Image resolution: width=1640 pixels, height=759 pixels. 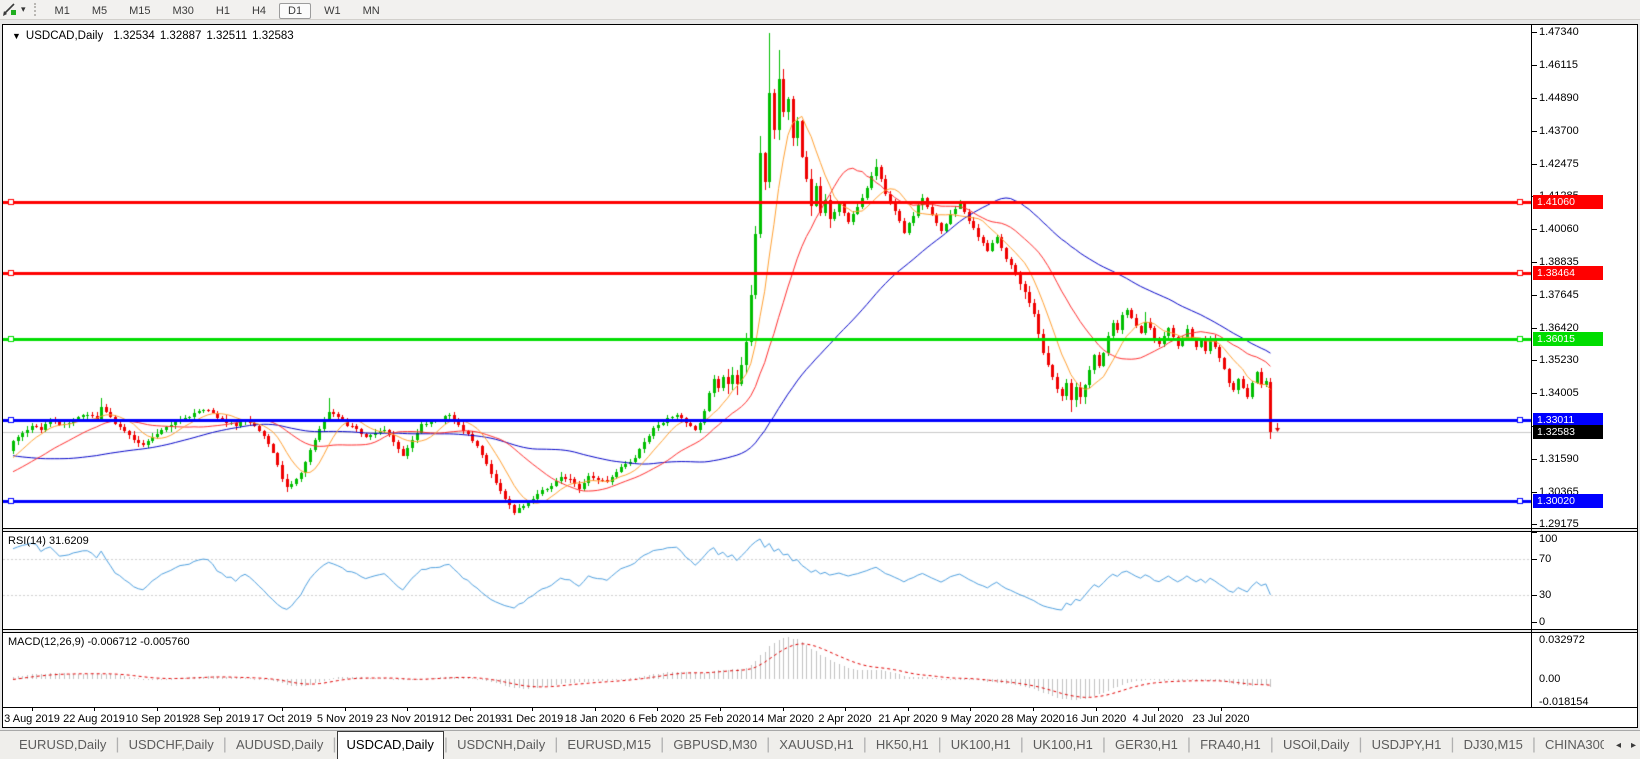 What do you see at coordinates (1562, 640) in the screenshot?
I see `macd-axis-label: 0.032972` at bounding box center [1562, 640].